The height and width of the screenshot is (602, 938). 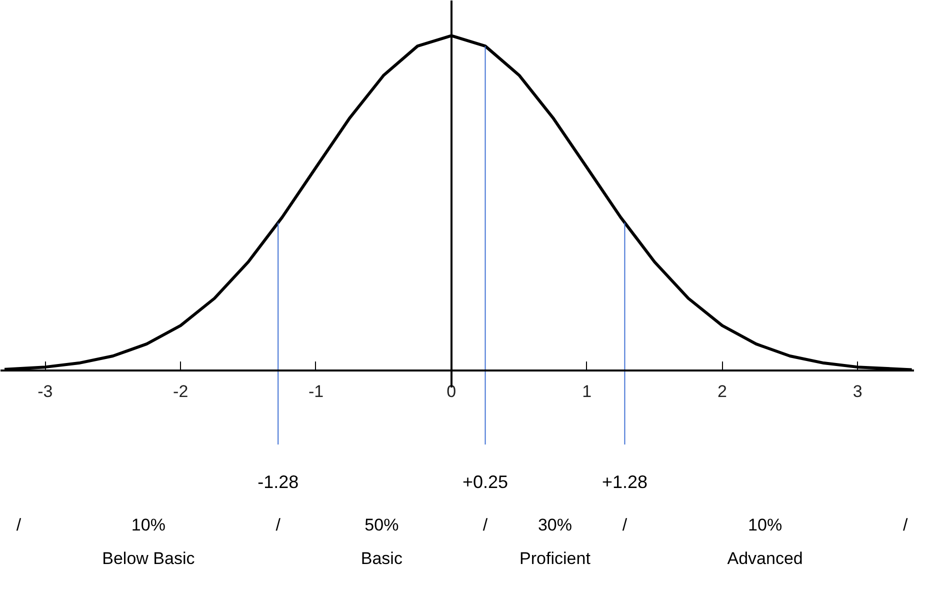 What do you see at coordinates (180, 391) in the screenshot?
I see `x-tick-label: -2` at bounding box center [180, 391].